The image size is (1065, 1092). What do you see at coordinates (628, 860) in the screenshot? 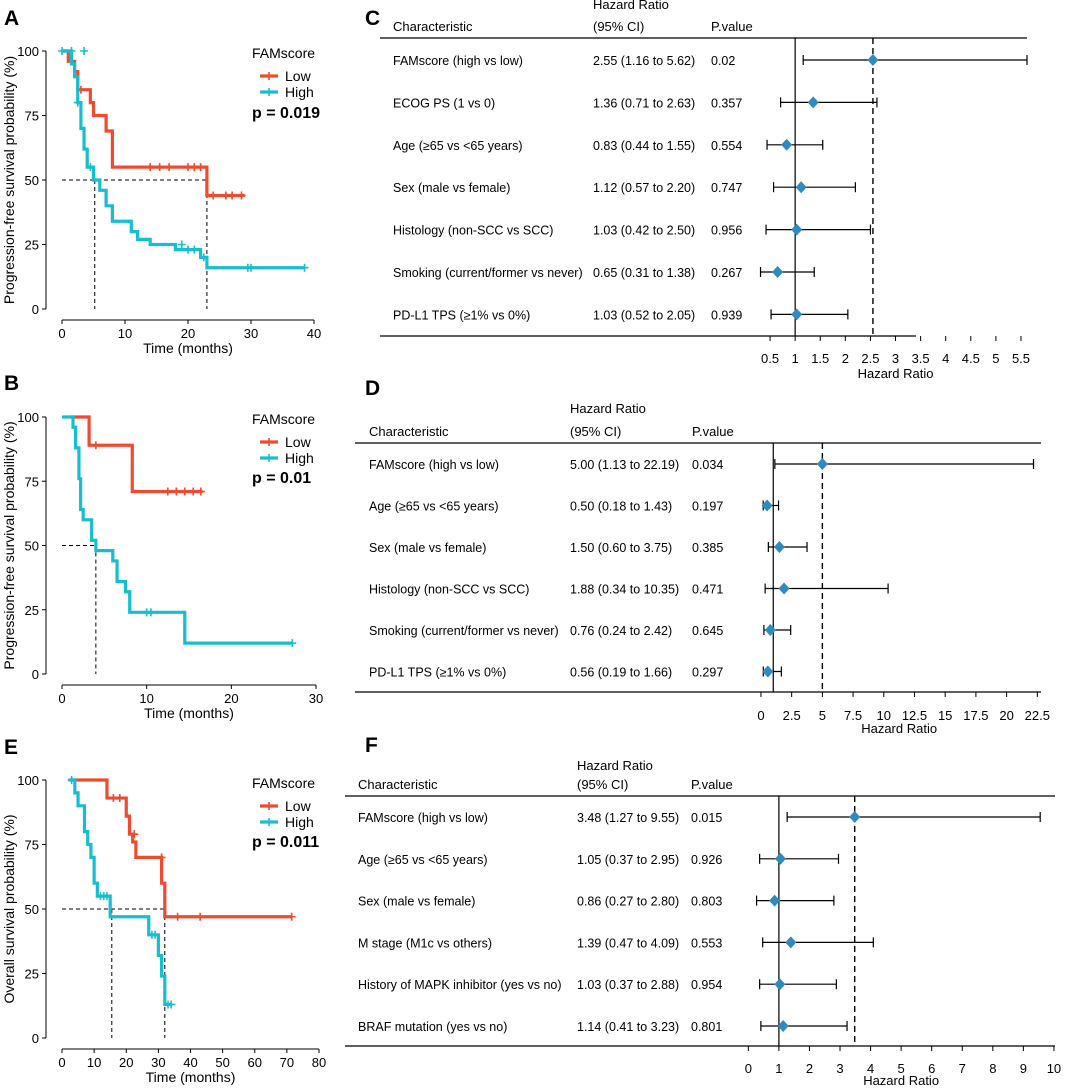
I see `row-hr-ci: 1.05 (0.37 to 2.95)` at bounding box center [628, 860].